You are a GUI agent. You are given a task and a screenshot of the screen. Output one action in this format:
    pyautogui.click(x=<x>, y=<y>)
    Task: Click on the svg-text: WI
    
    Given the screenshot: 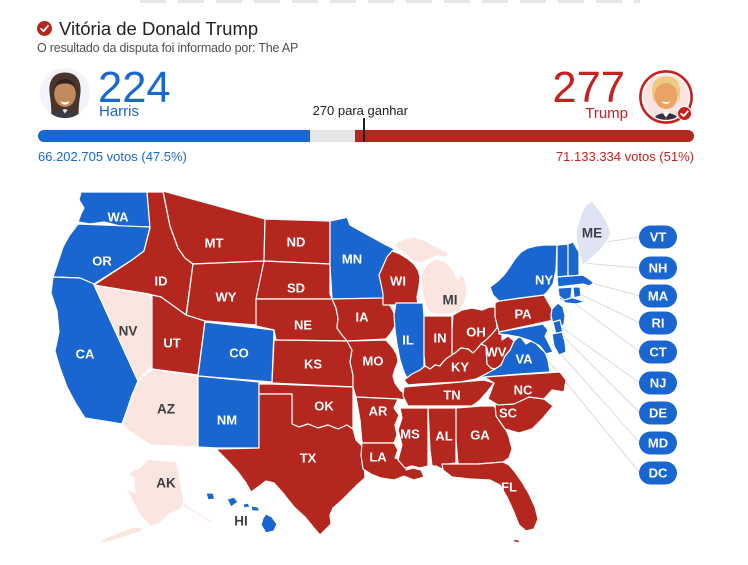 What is the action you would take?
    pyautogui.click(x=398, y=281)
    